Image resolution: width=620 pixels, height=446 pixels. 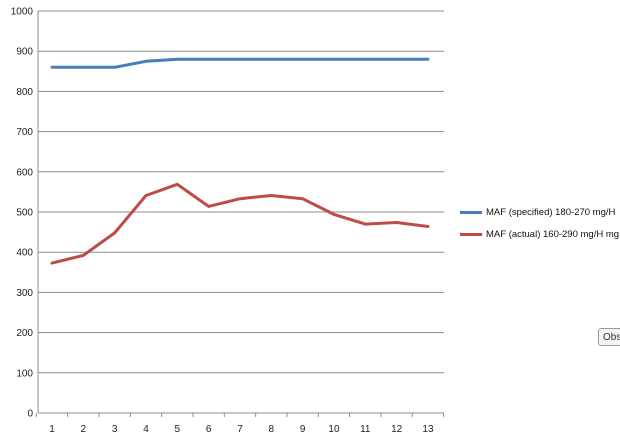 I want to click on y-tick-label-400: 400, so click(x=24, y=253).